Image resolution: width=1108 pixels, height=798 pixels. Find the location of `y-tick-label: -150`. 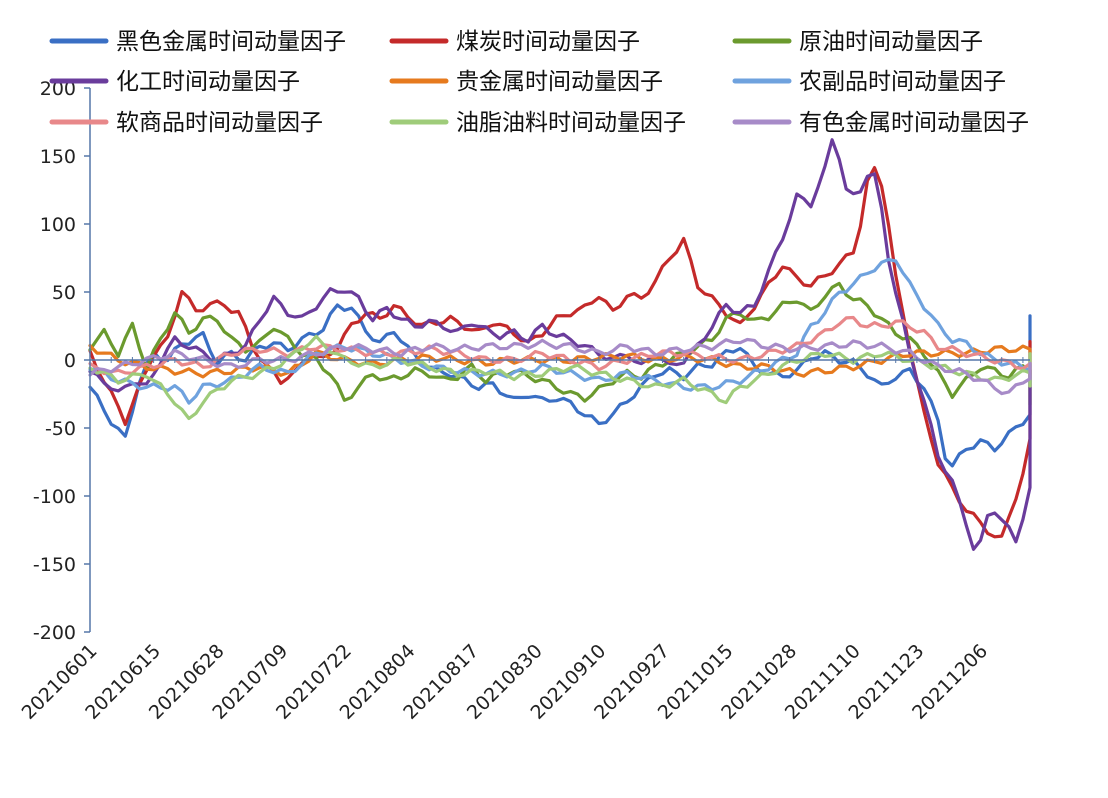

y-tick-label: -150 is located at coordinates (54, 565).